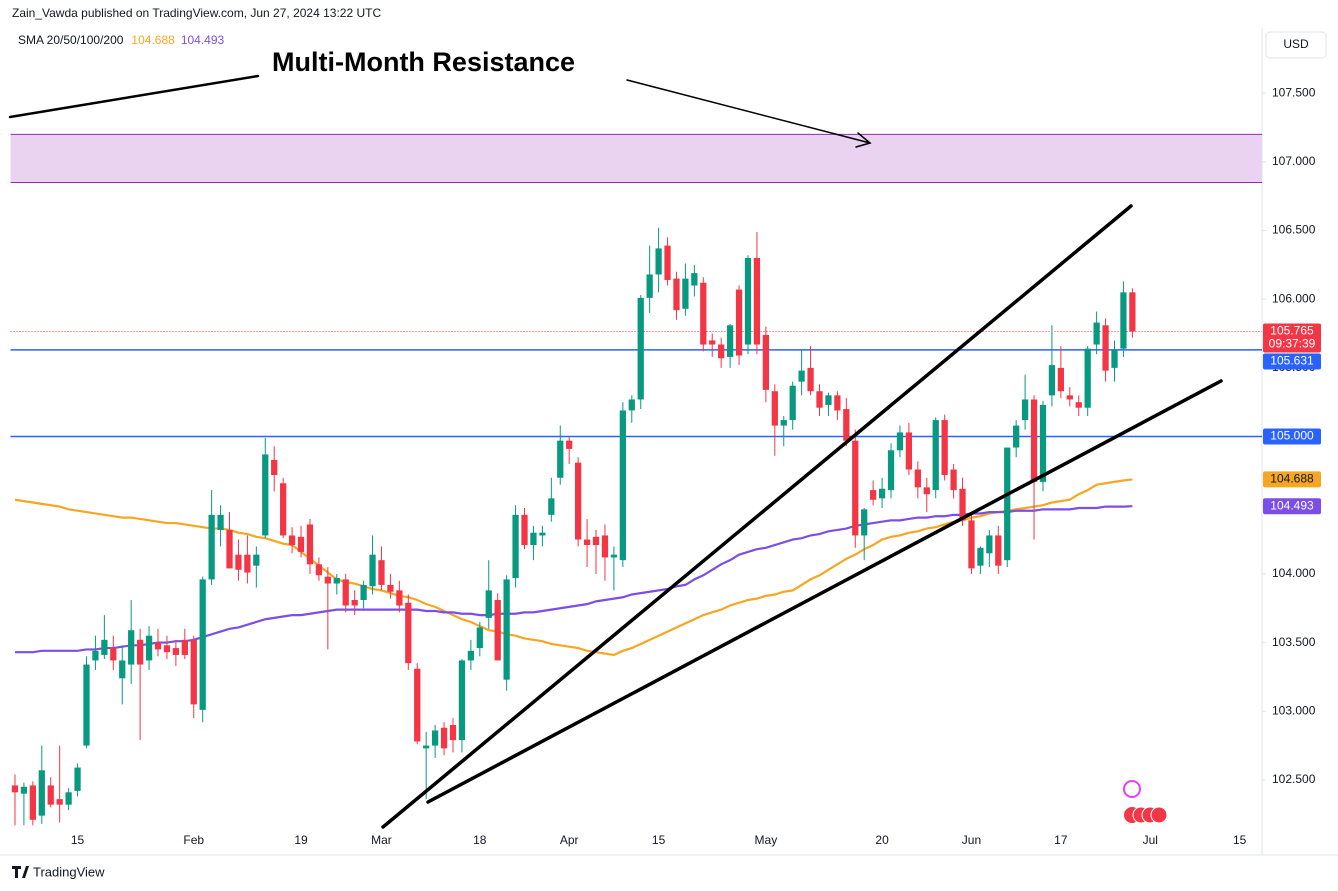  Describe the element at coordinates (636, 158) in the screenshot. I see `zone-layer` at that location.